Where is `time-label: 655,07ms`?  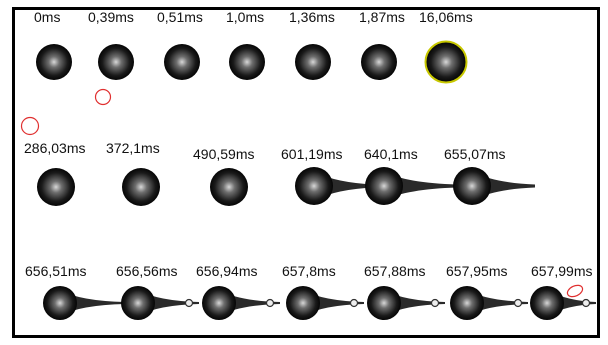
time-label: 655,07ms is located at coordinates (475, 154).